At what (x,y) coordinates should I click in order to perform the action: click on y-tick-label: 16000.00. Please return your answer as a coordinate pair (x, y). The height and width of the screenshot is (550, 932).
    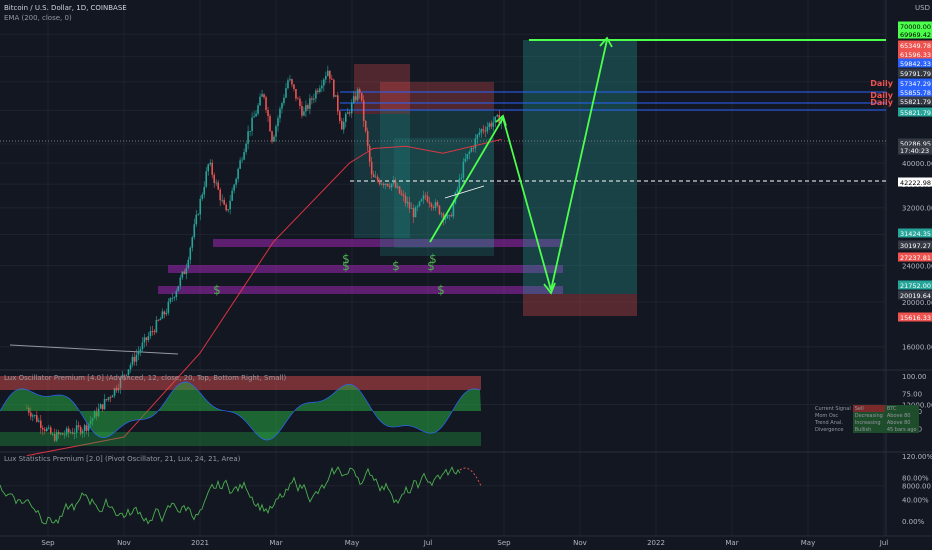
    Looking at the image, I should click on (917, 348).